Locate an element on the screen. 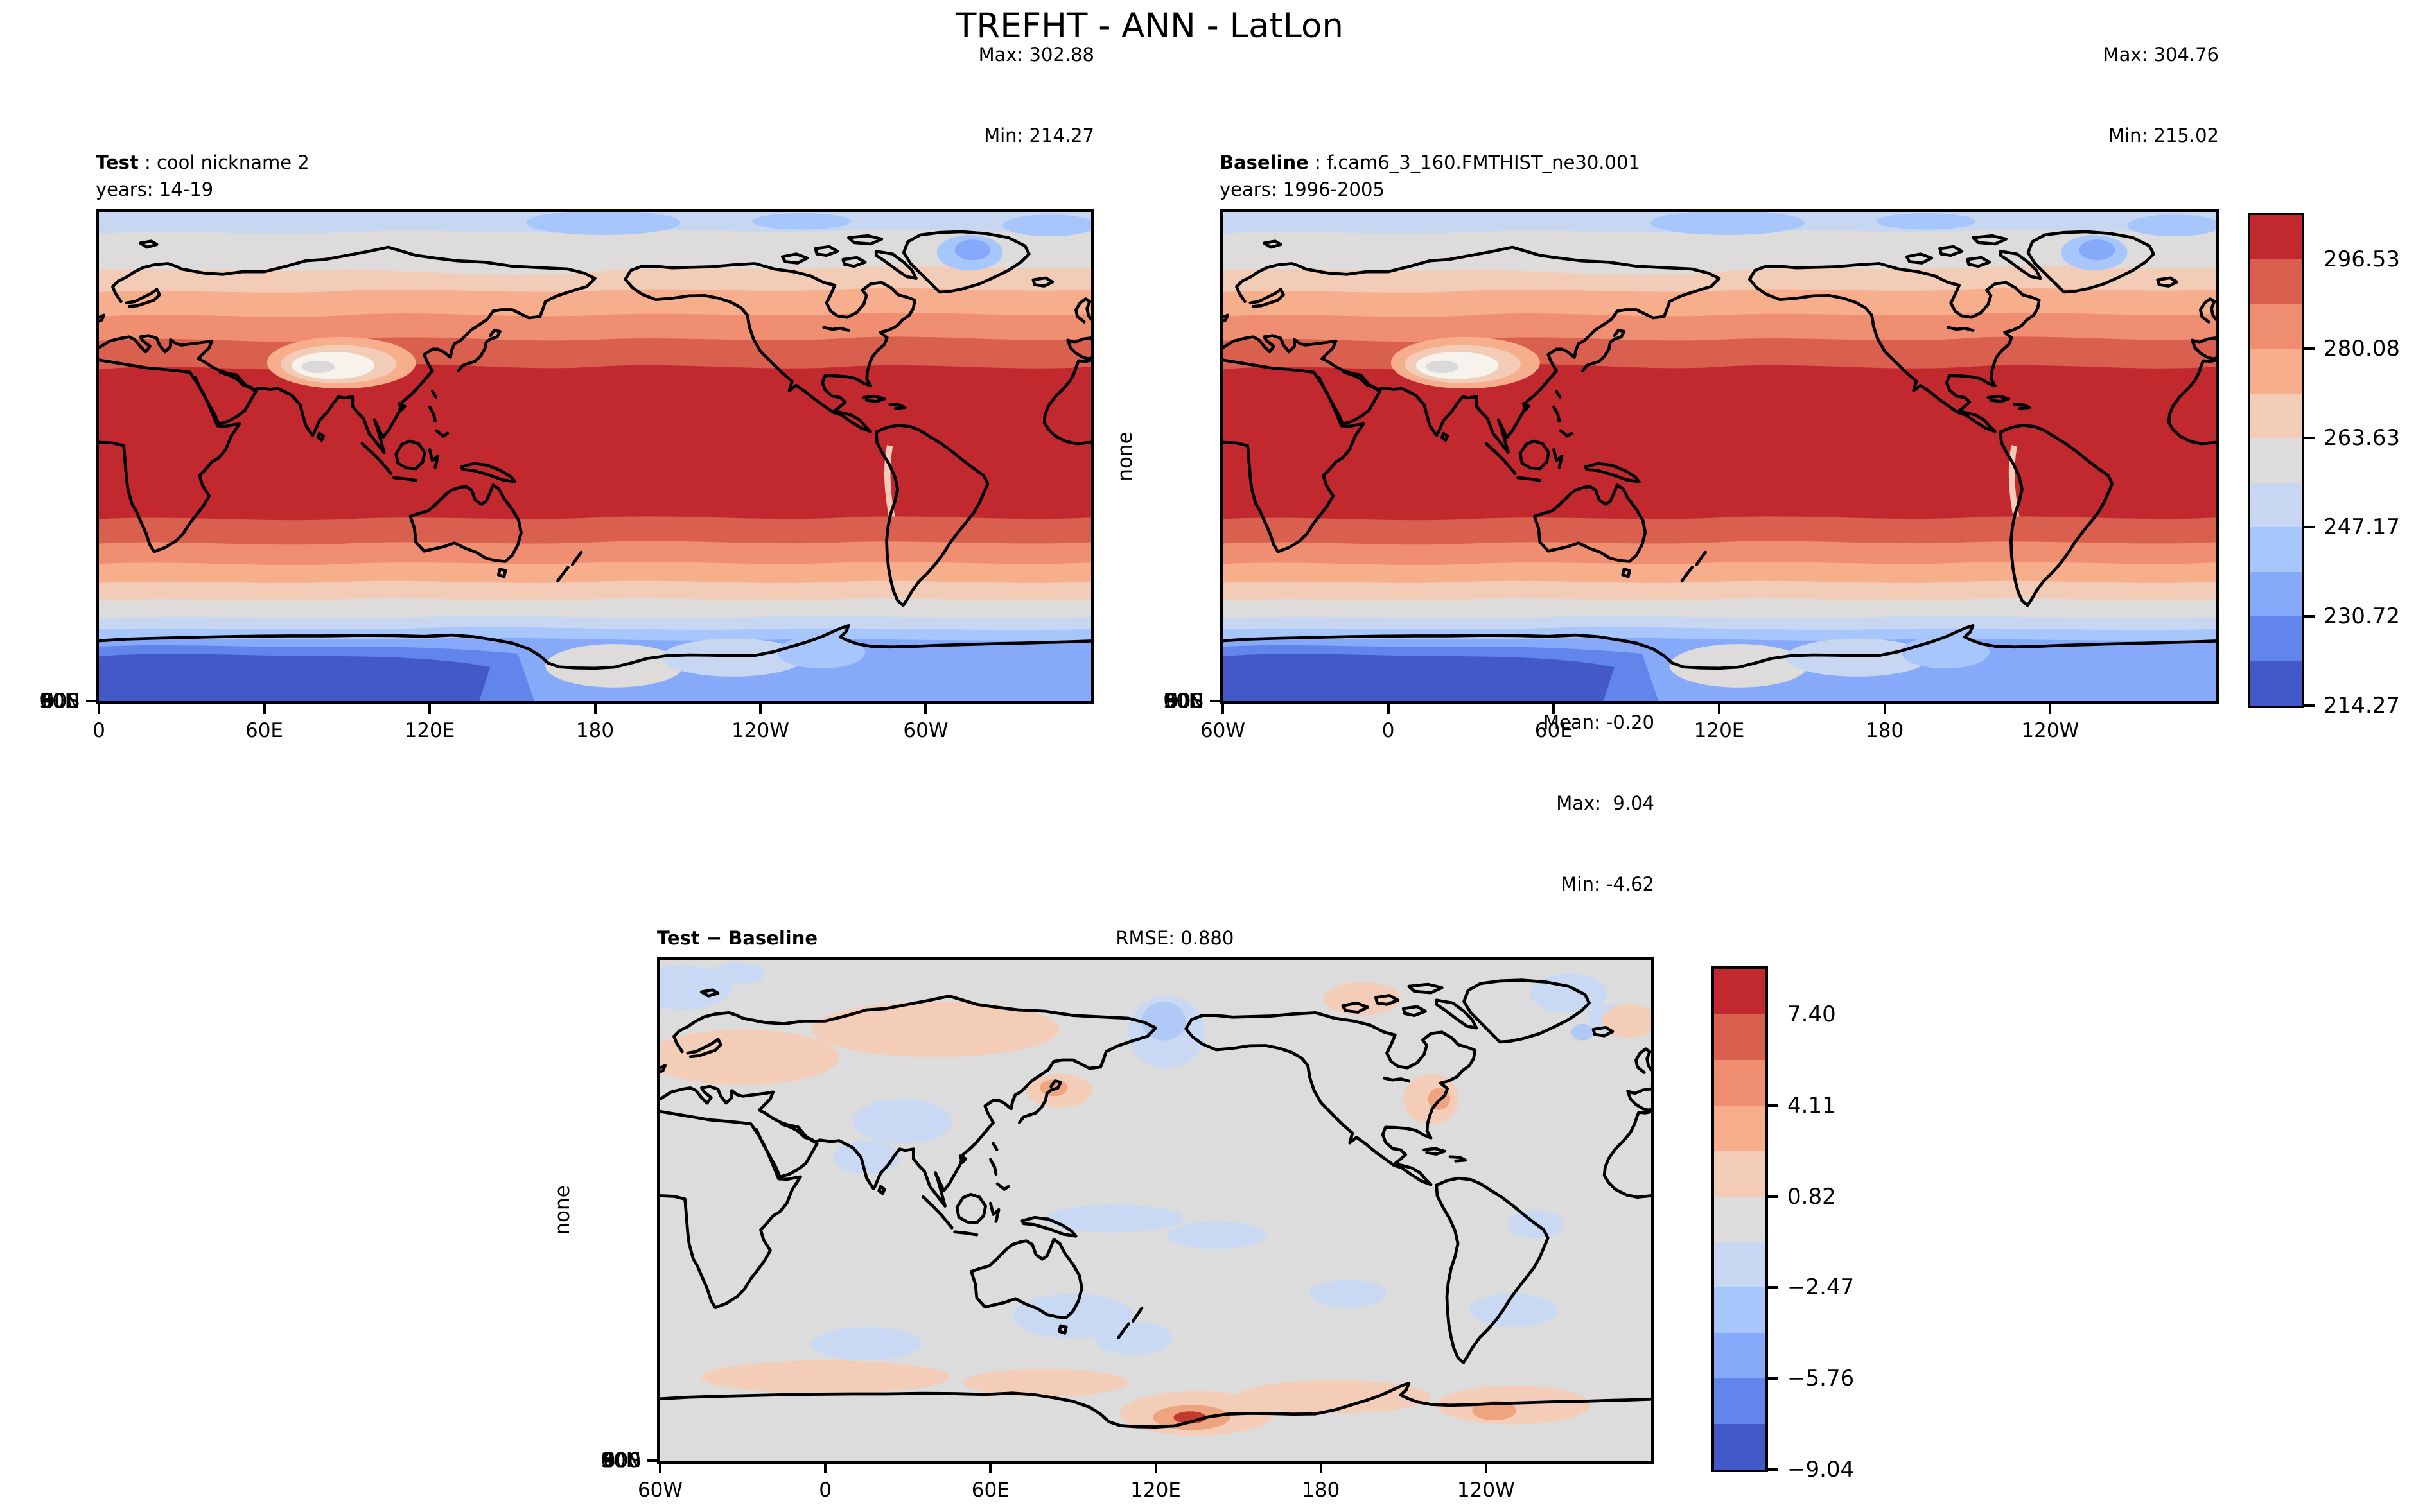  colorbar-tick-label: −9.04 is located at coordinates (1821, 1469).